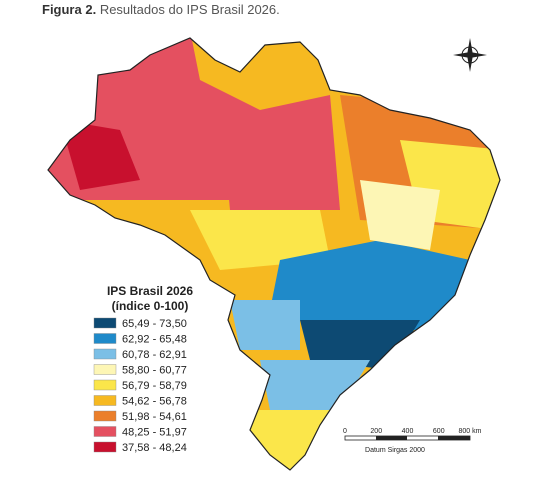 This screenshot has height=494, width=534. I want to click on compass, so click(470, 55).